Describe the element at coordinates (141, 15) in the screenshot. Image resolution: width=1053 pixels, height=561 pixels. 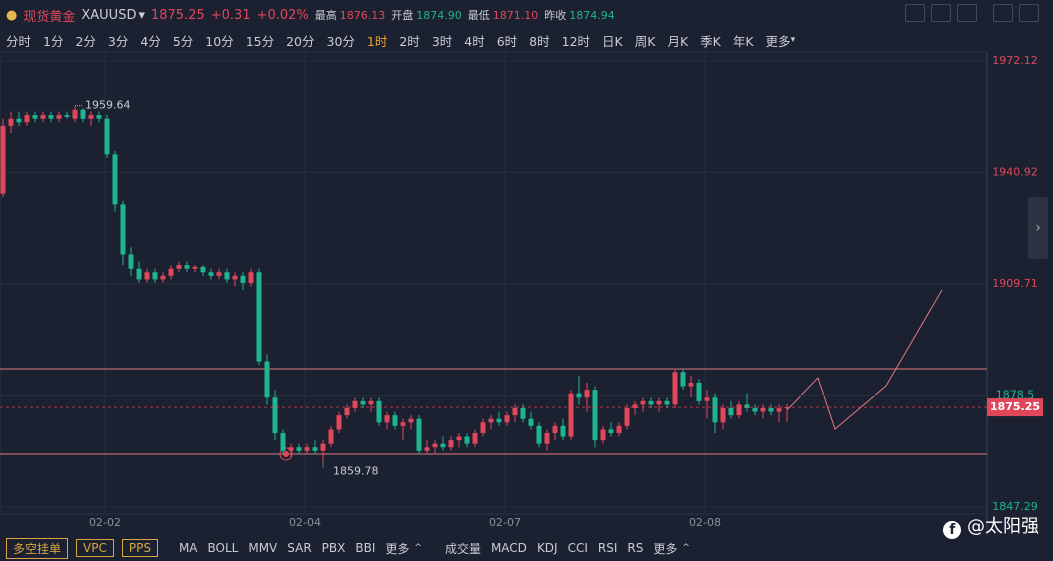
I see `dropdown: ▾` at that location.